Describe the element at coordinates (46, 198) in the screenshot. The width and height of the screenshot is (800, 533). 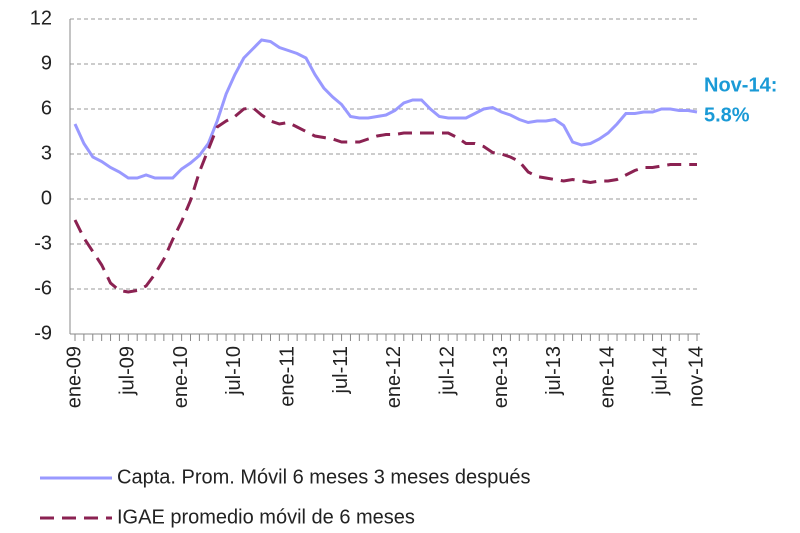
I see `y-tick-label: 0` at that location.